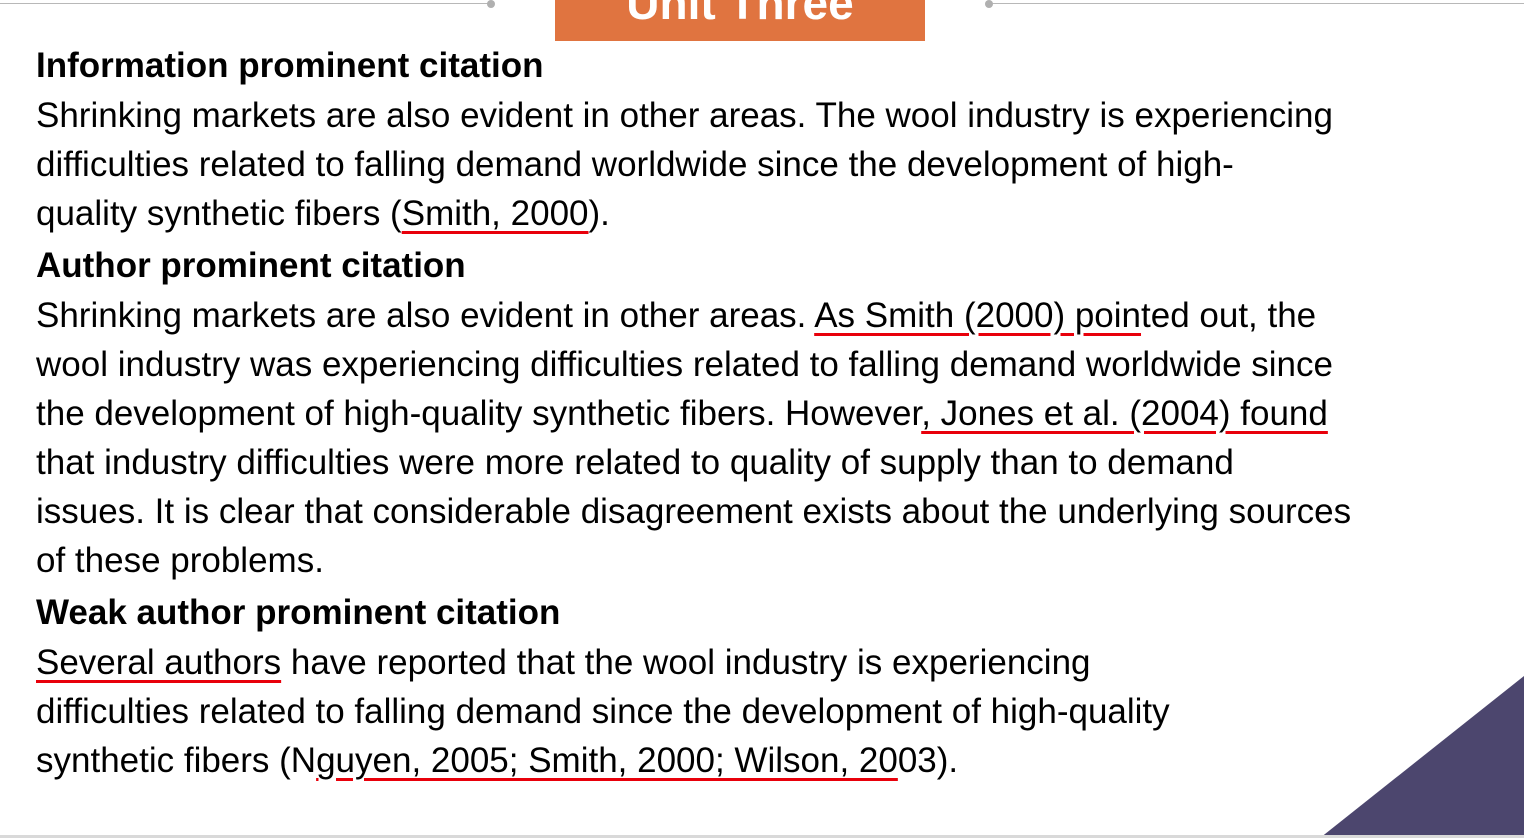  What do you see at coordinates (245, 3) in the screenshot?
I see `top-left-rule` at bounding box center [245, 3].